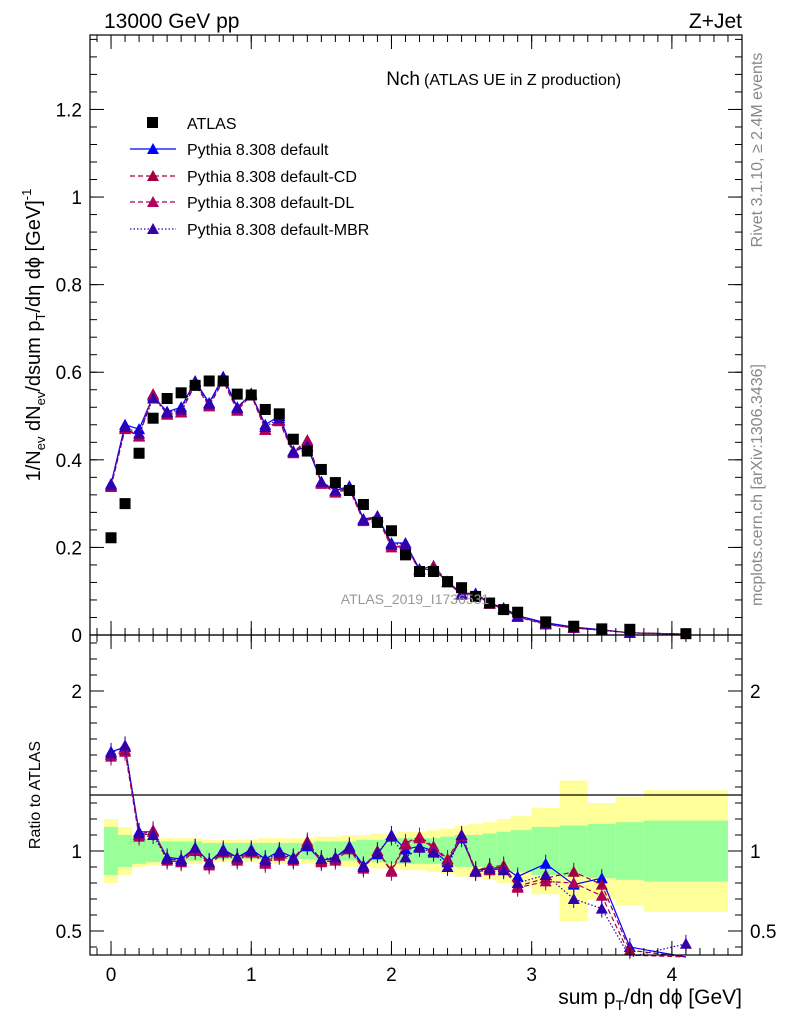 This screenshot has width=786, height=1024. Describe the element at coordinates (531, 975) in the screenshot. I see `x-tick-label: 3` at that location.